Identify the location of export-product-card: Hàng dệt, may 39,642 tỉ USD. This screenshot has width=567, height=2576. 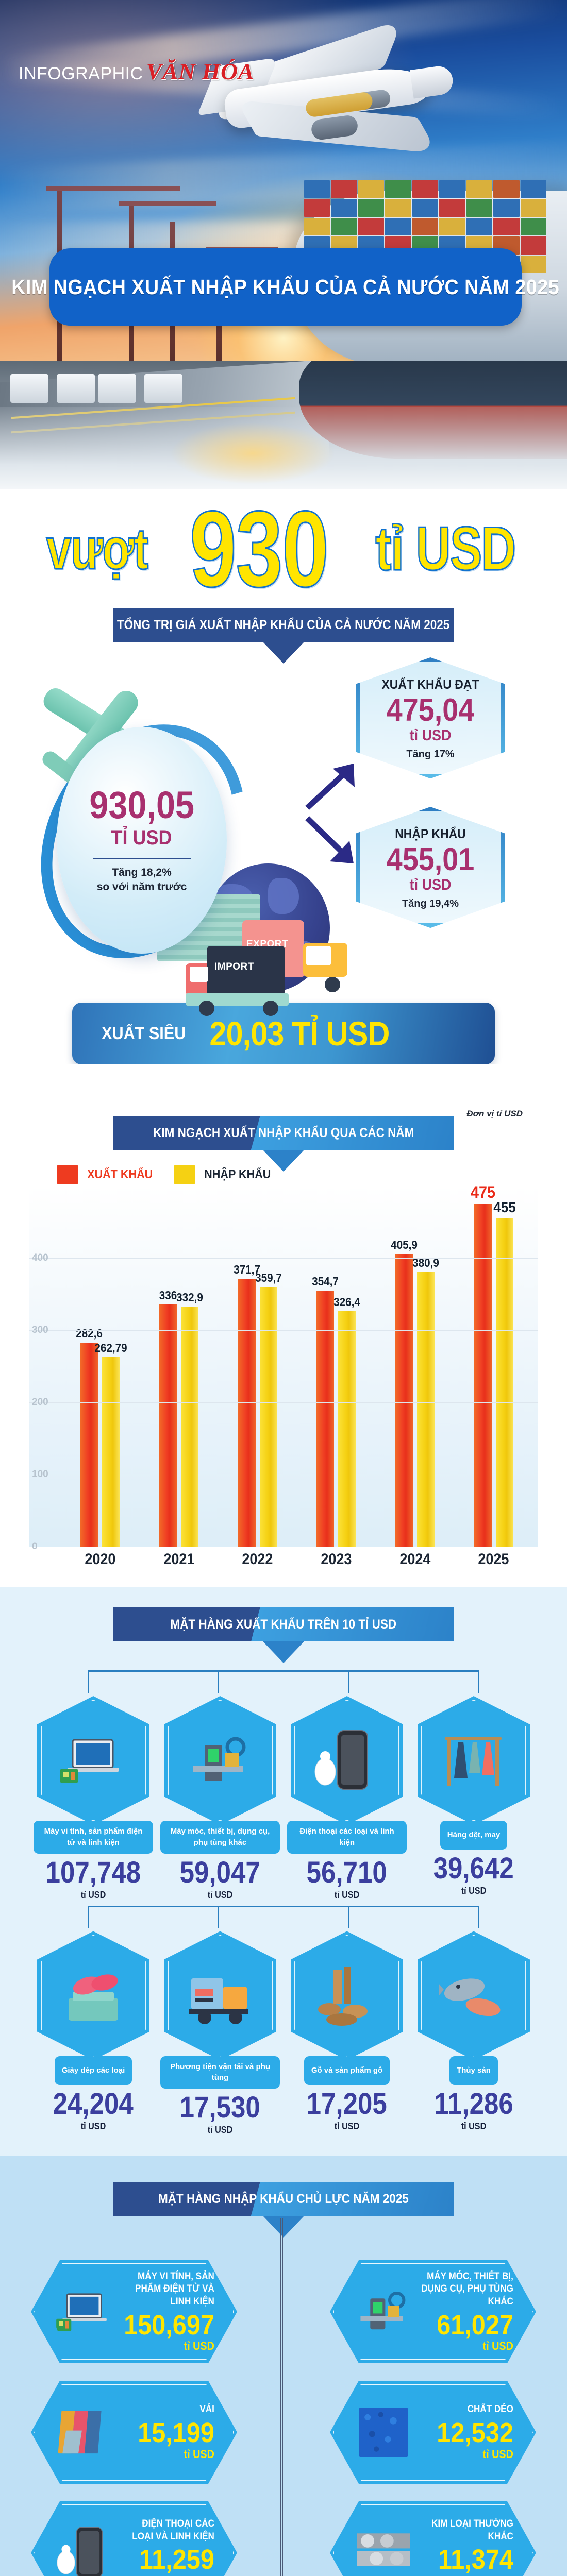
(473, 1798).